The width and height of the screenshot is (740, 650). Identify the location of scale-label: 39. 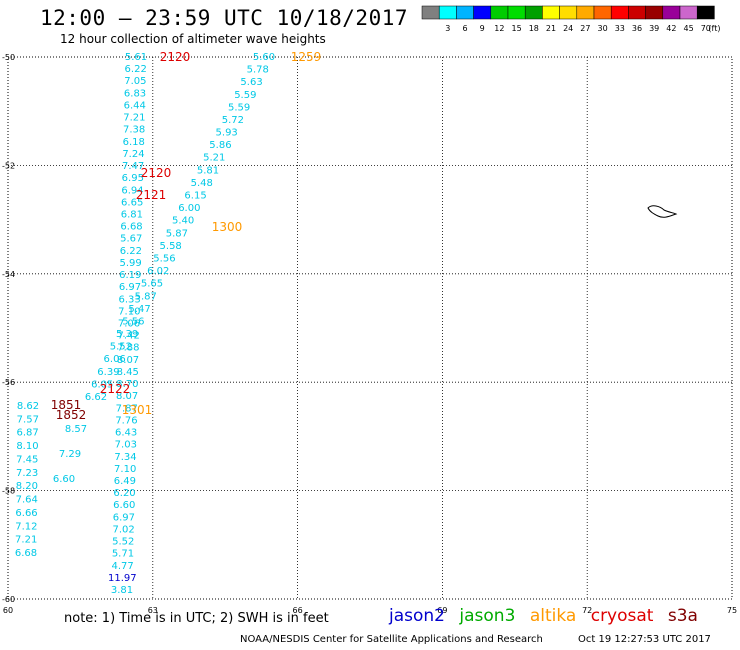
(654, 28).